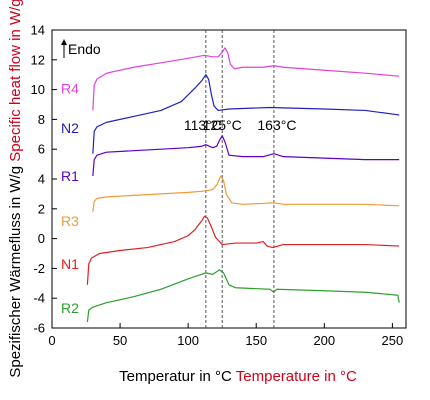 The height and width of the screenshot is (400, 430). Describe the element at coordinates (188, 340) in the screenshot. I see `x-tick-label: 100` at that location.